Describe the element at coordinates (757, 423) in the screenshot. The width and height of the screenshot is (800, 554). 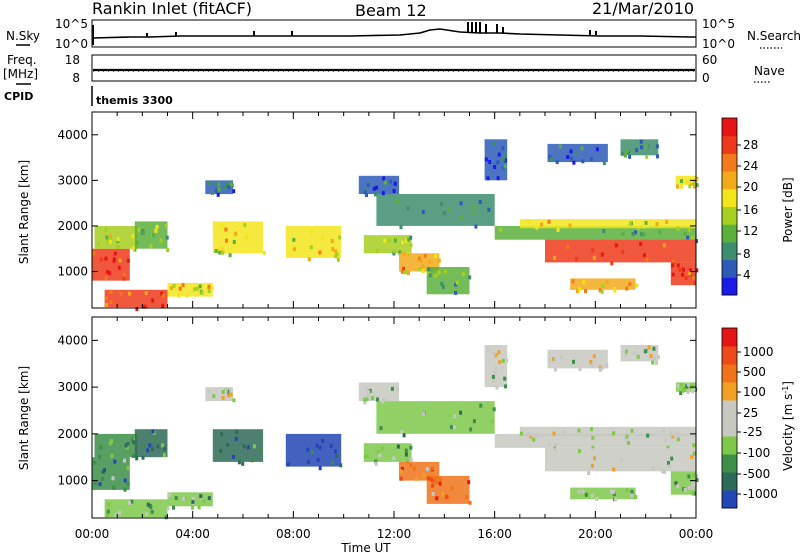
I see `velocity-colorbar-ticklabels: 1000 500 100 25 -25 -100 -500 -1000` at that location.